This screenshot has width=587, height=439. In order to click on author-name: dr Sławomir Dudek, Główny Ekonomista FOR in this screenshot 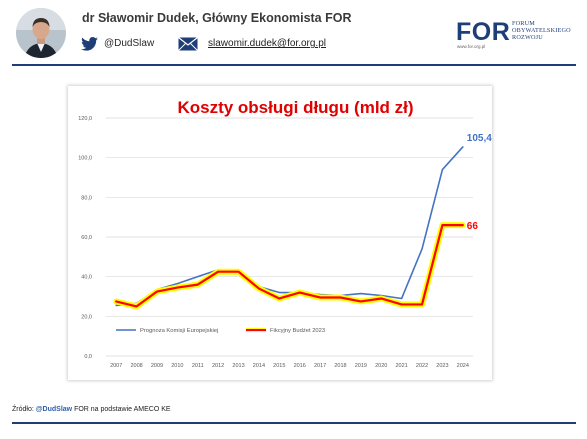, I will do `click(217, 18)`.